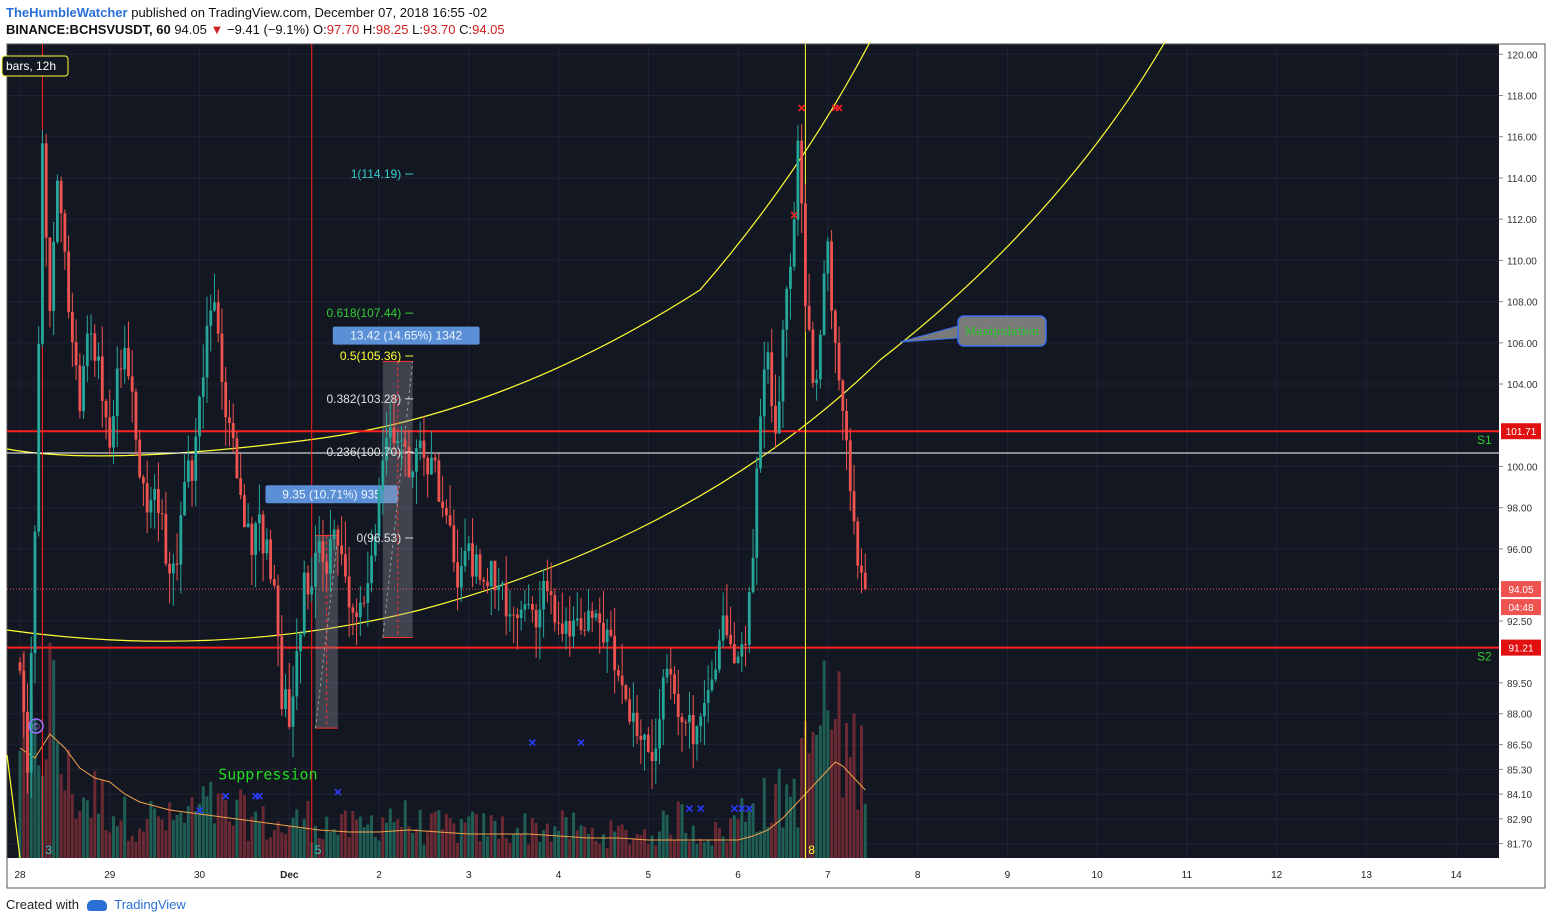  What do you see at coordinates (200, 875) in the screenshot?
I see `time-tick-label: 30` at bounding box center [200, 875].